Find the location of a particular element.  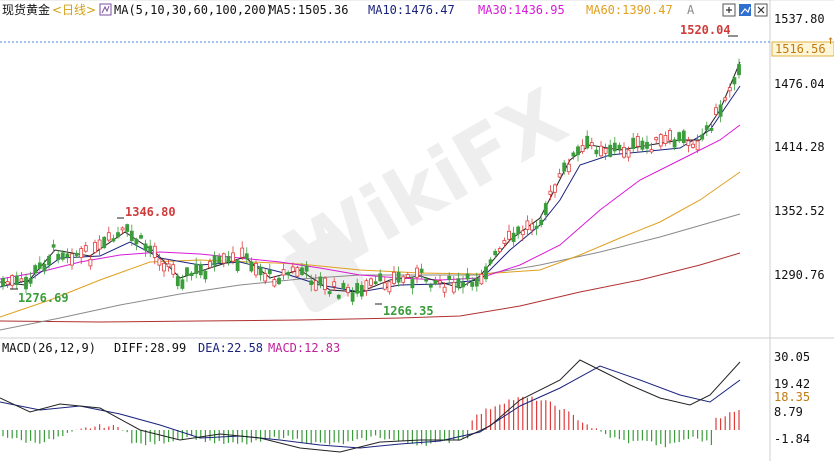

ma-toggle-icon is located at coordinates (105, 9).